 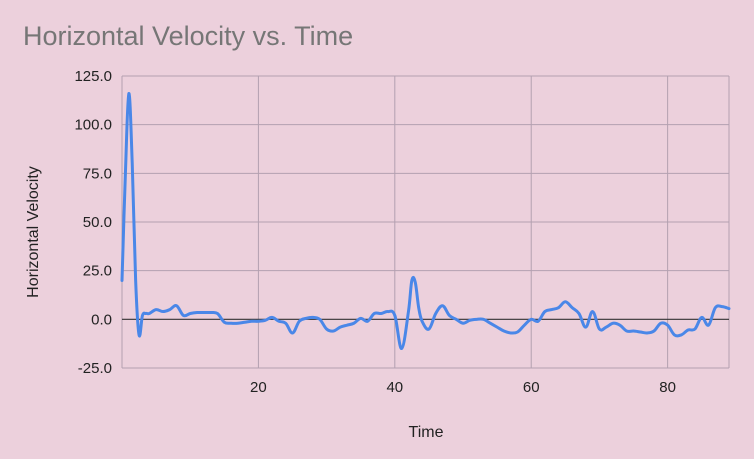 I want to click on y-tick-label: 50.0, so click(x=97, y=222).